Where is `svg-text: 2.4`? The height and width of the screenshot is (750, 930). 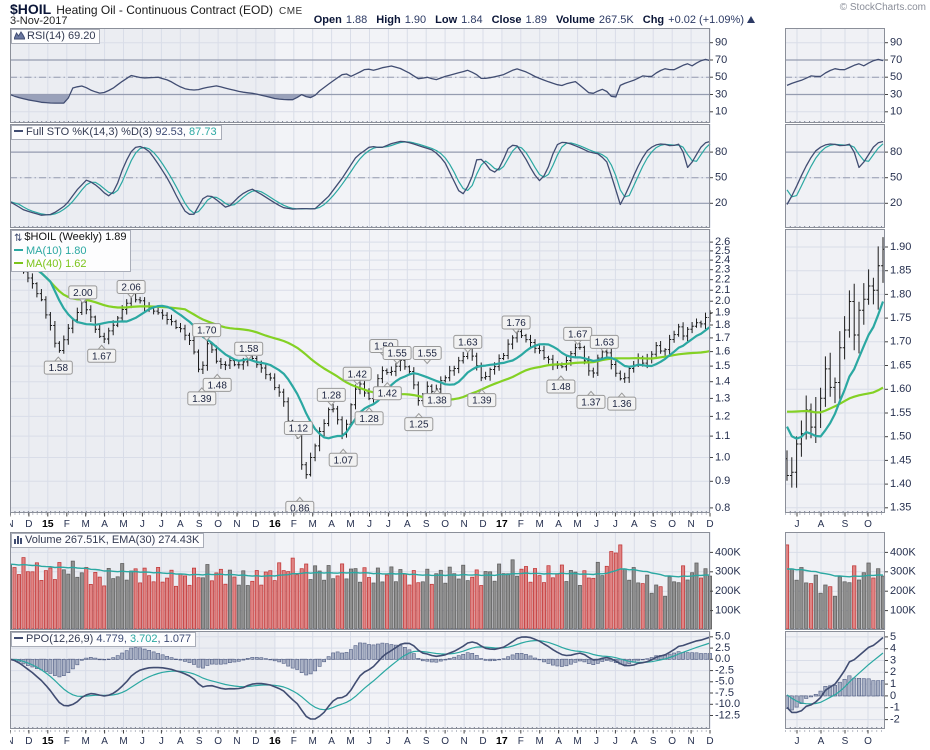 svg-text: 2.4 is located at coordinates (722, 260).